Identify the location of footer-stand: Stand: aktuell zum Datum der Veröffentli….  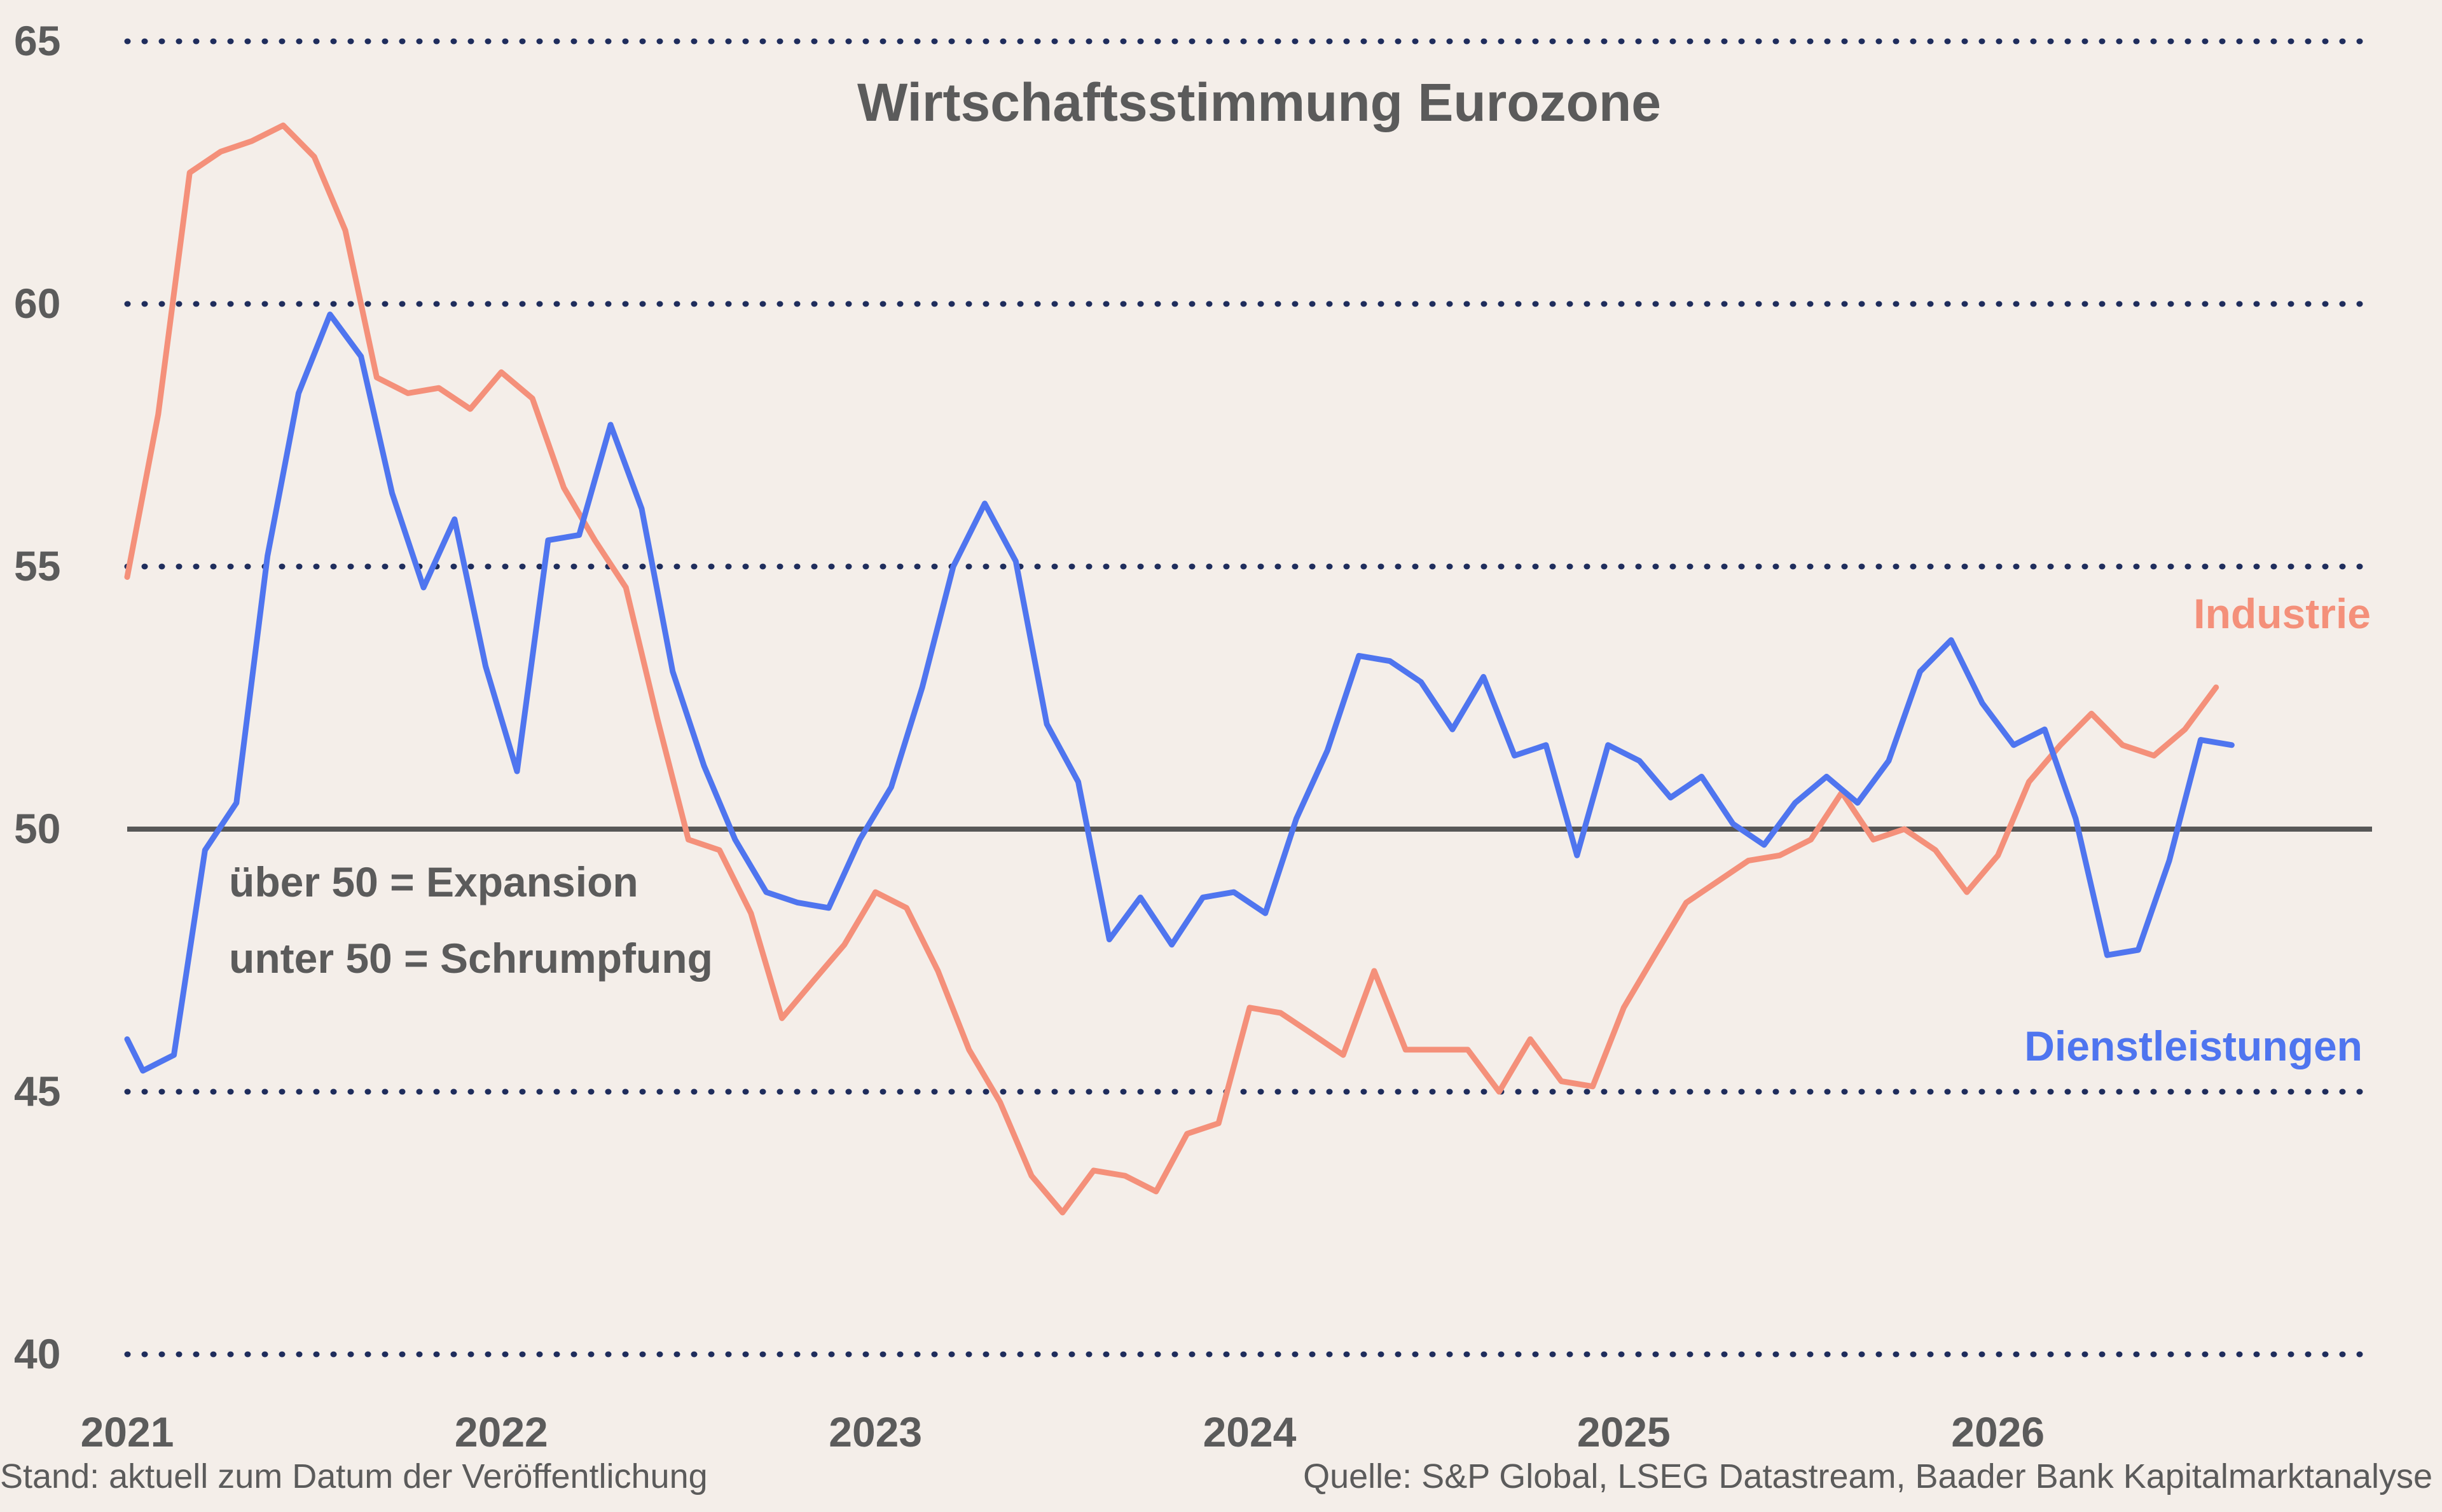
(354, 1476).